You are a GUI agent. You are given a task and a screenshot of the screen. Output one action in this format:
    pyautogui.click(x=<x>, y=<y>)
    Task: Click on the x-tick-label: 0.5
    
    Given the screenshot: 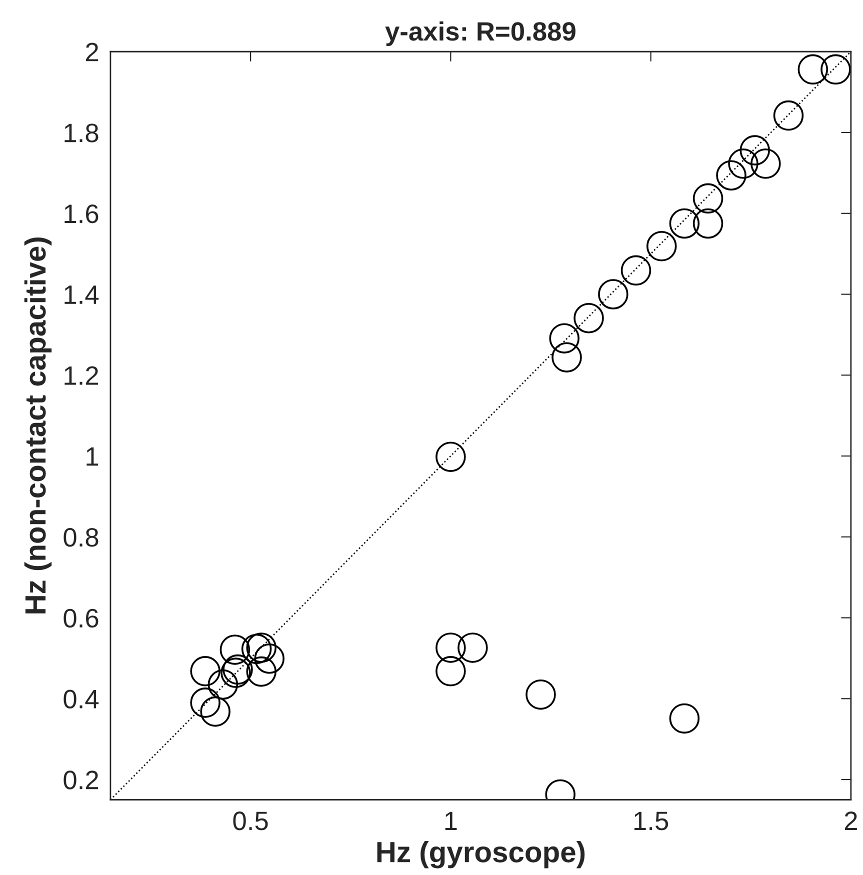 What is the action you would take?
    pyautogui.click(x=250, y=821)
    